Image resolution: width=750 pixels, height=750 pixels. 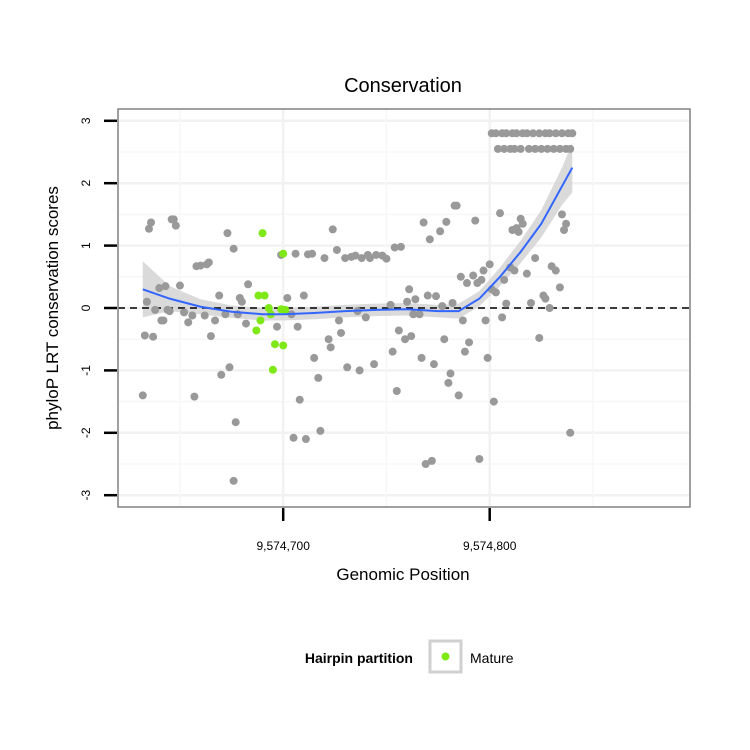 I want to click on legend-key-mature-point, so click(x=445, y=656).